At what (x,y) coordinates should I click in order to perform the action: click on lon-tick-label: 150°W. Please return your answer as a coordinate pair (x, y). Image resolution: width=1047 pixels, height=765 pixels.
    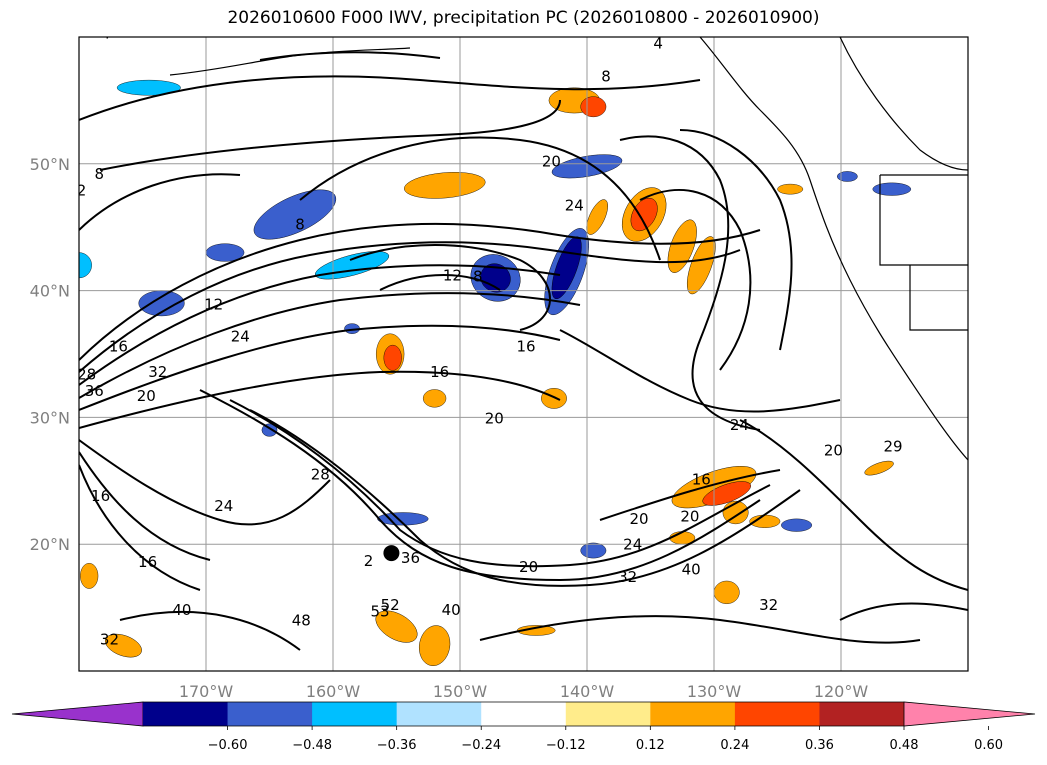
    Looking at the image, I should click on (460, 691).